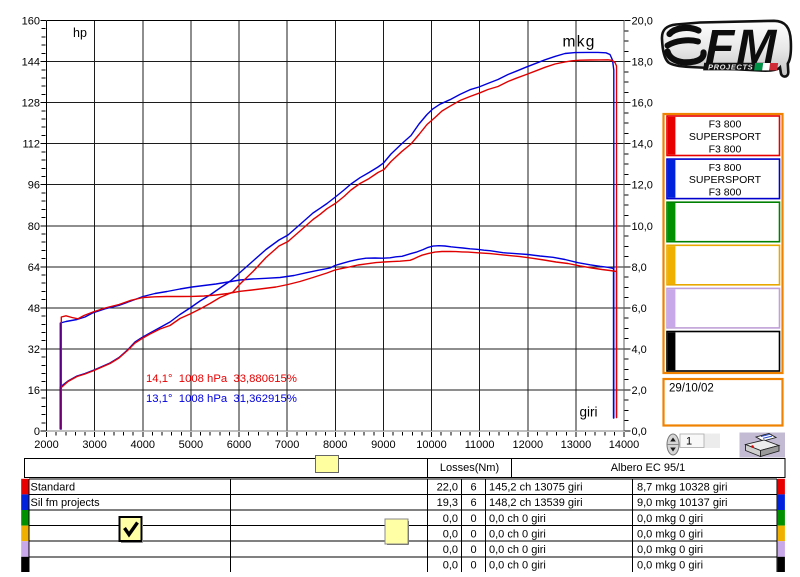 The height and width of the screenshot is (577, 800). Describe the element at coordinates (639, 391) in the screenshot. I see `svg-text: 2,0` at that location.